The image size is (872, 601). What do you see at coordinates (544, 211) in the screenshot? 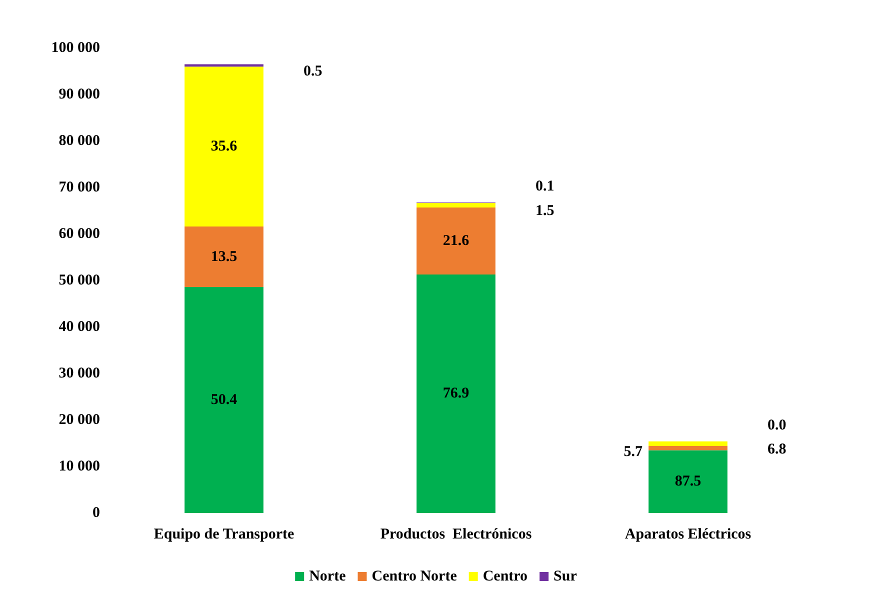
I see `annotation: 1.5` at bounding box center [544, 211].